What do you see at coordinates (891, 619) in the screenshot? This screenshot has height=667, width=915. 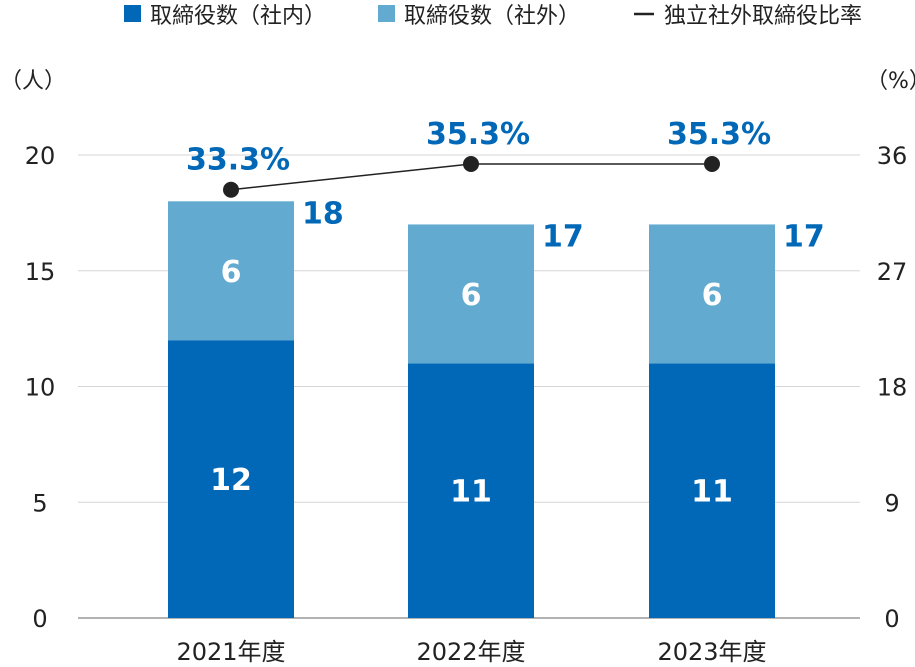 I see `right-tick-label: 0` at bounding box center [891, 619].